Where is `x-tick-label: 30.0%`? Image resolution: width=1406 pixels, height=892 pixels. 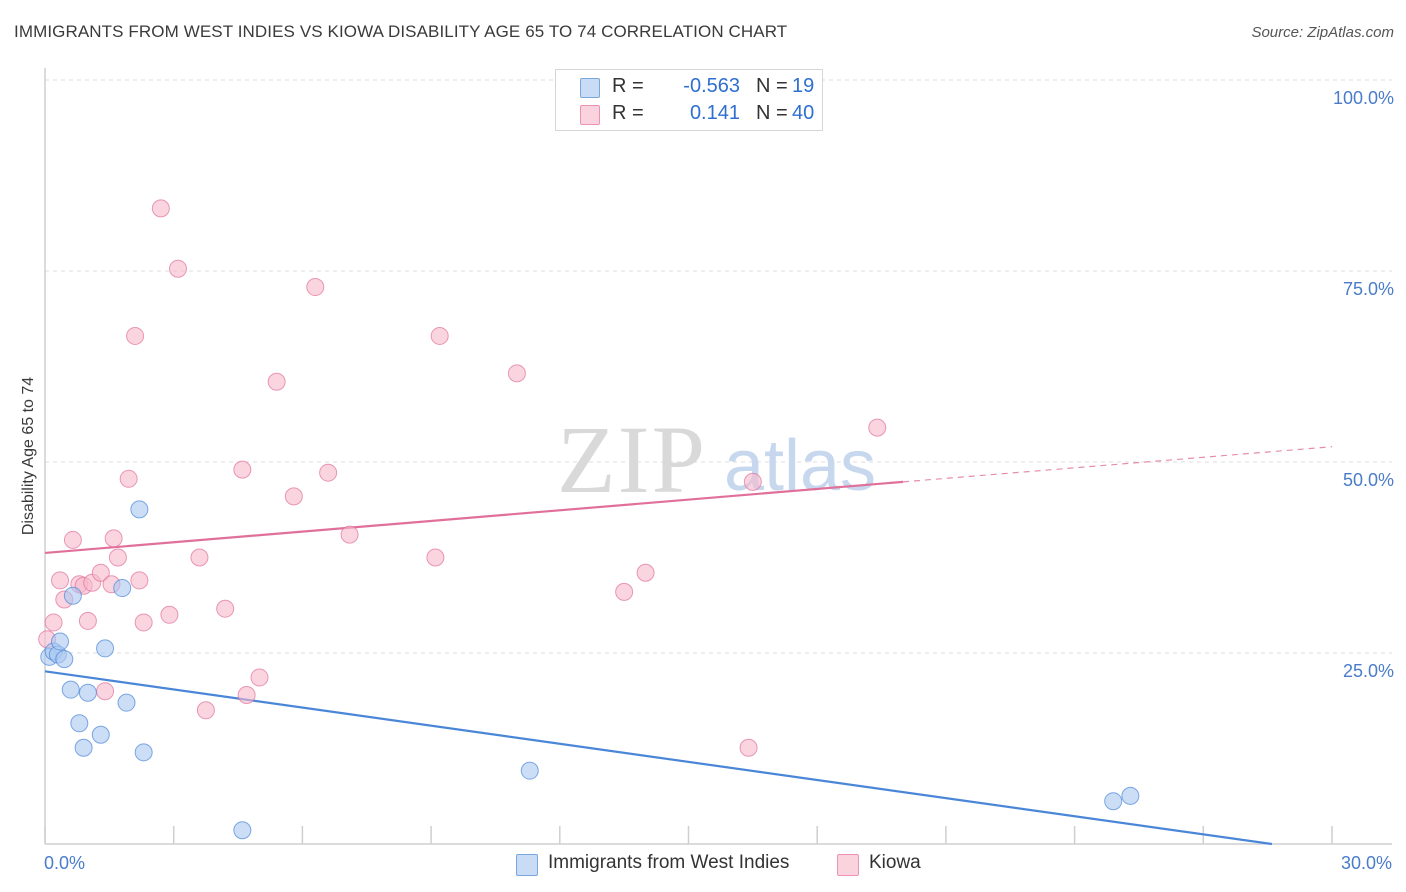
x-tick-label: 30.0% is located at coordinates (1366, 863).